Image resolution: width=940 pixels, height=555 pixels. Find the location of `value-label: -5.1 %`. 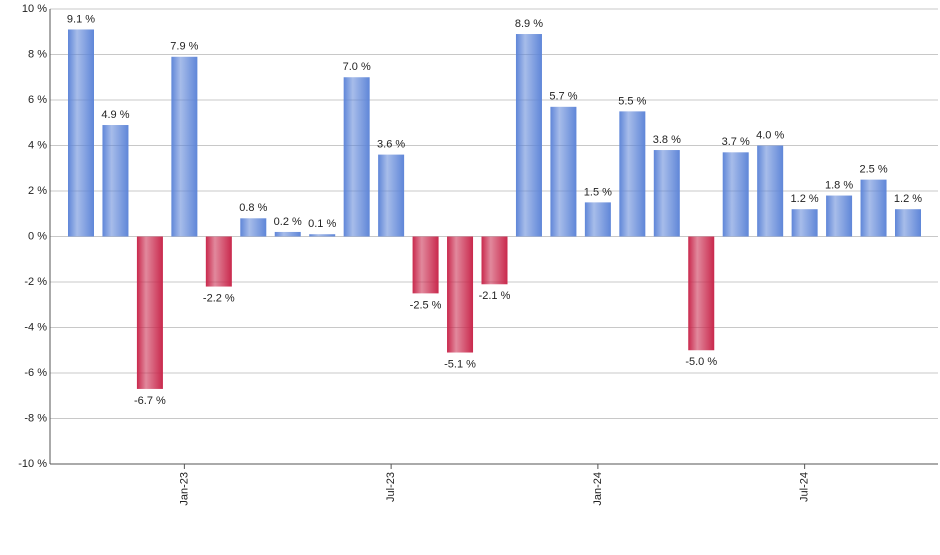

value-label: -5.1 % is located at coordinates (460, 364).